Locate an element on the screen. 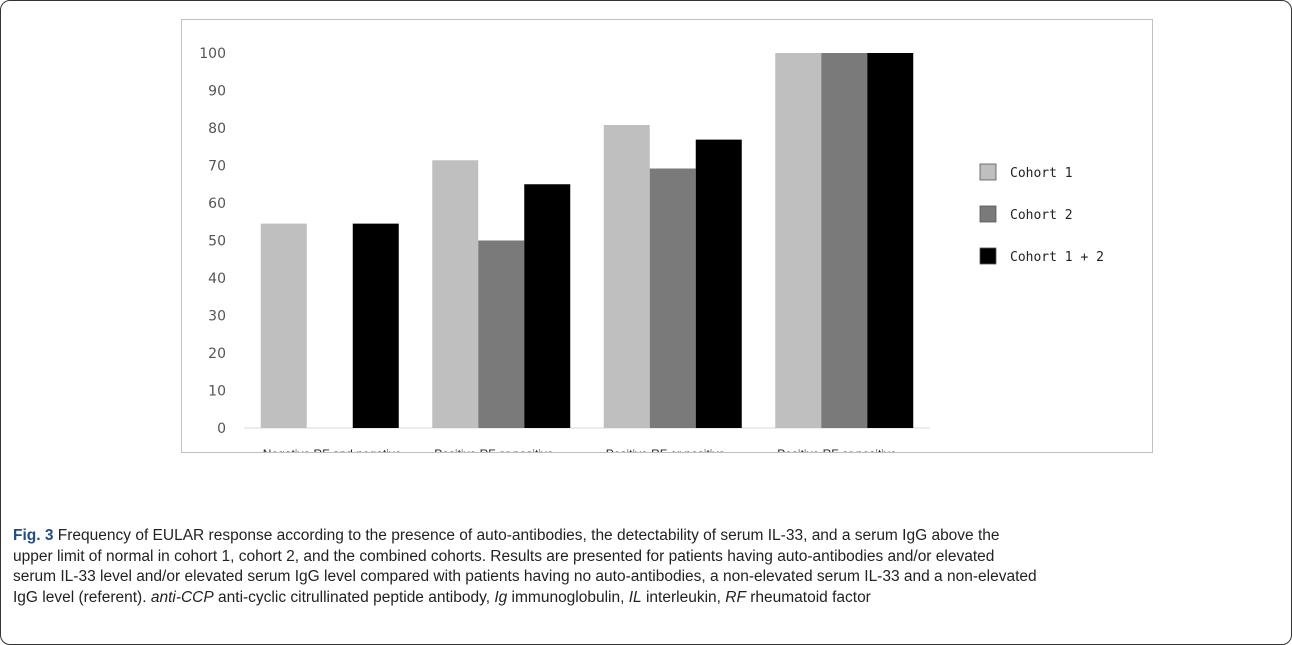 The width and height of the screenshot is (1292, 645). abbr-rf: RF is located at coordinates (735, 597).